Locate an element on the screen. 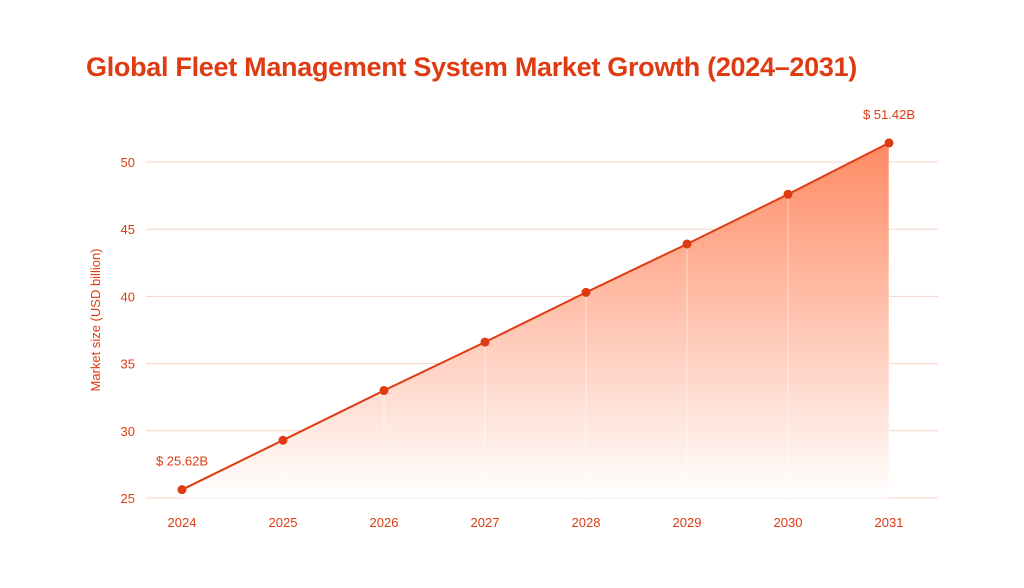  data-point-2027 is located at coordinates (485, 342).